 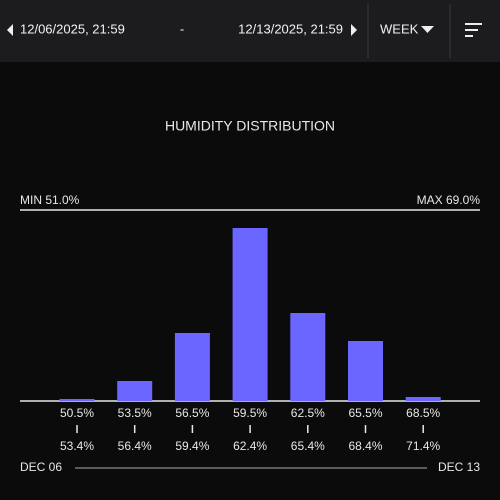 I want to click on start-date: 12/06/2025, 21:59, so click(x=72, y=28).